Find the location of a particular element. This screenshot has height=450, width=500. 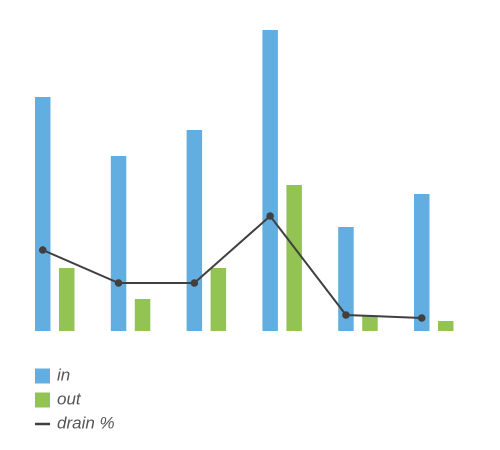

legend-label: in is located at coordinates (63, 374).